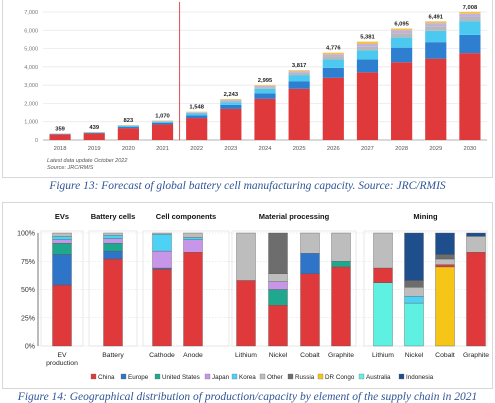 The image size is (495, 403). I want to click on fig14-xtick-label: Battery, so click(113, 355).